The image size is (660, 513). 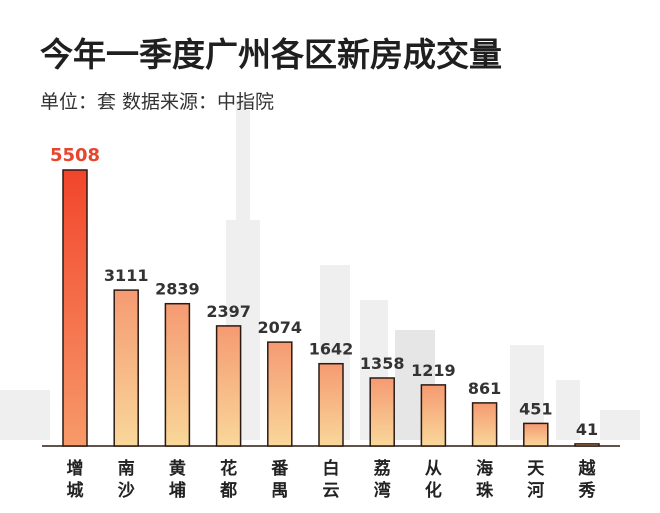 I want to click on value-label-海珠: 861, so click(x=484, y=388).